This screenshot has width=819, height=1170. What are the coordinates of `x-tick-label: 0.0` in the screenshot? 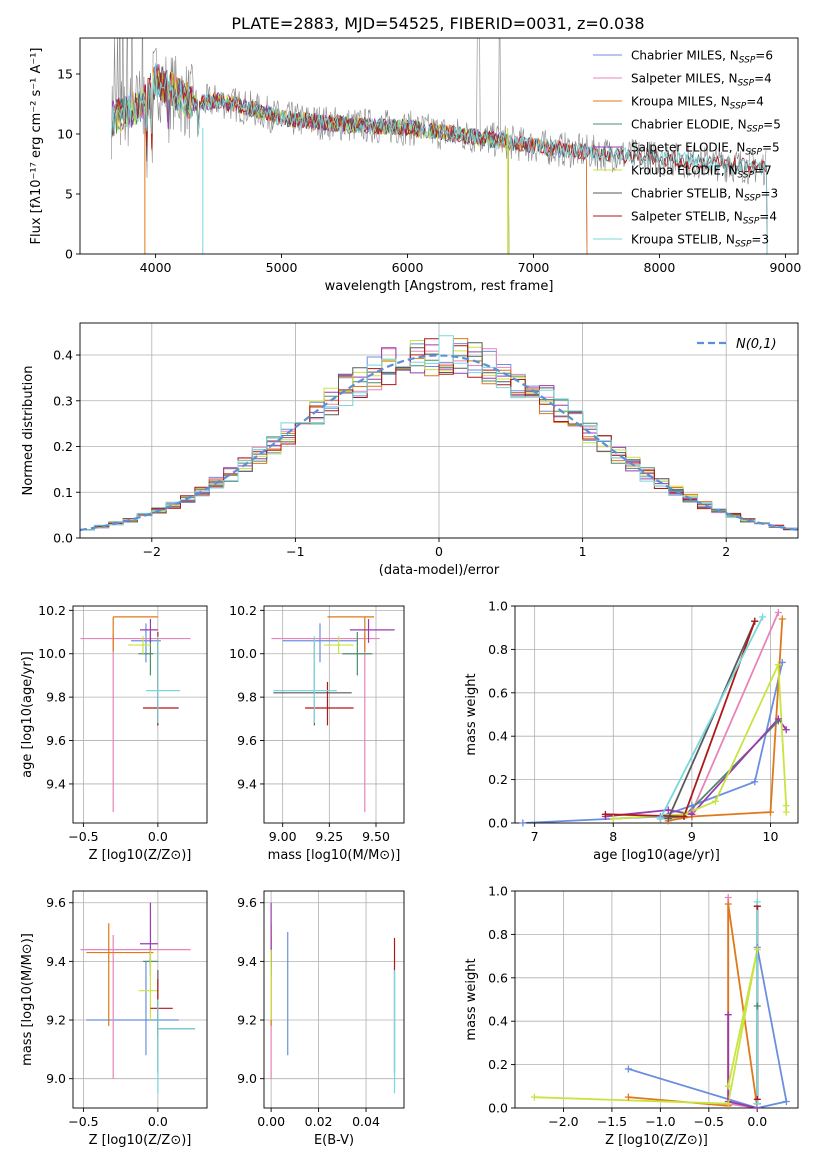 It's located at (158, 1121).